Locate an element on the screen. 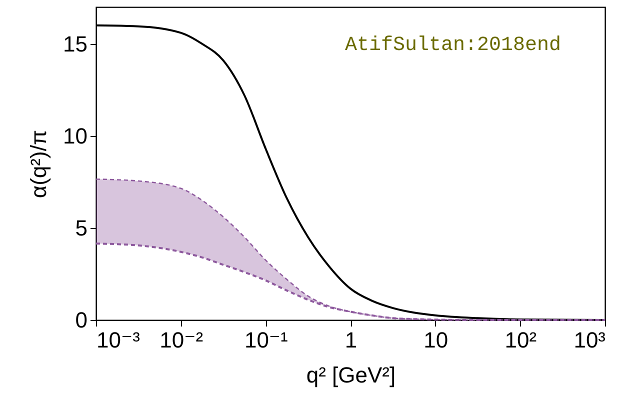 This screenshot has width=621, height=417. annotation: AtifSultan:2018end is located at coordinates (452, 45).